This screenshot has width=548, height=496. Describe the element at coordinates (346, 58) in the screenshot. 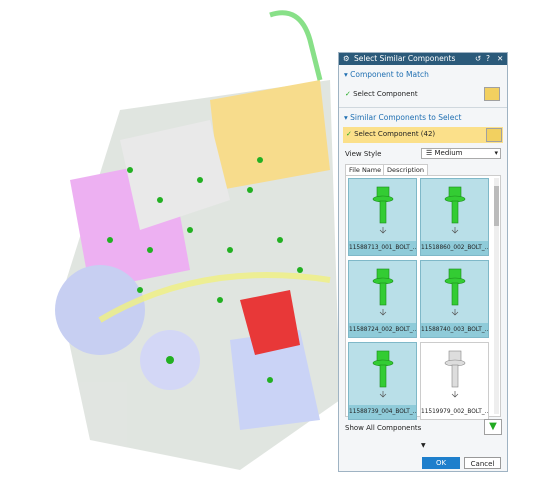

I see `gear-icon: ⚙` at that location.